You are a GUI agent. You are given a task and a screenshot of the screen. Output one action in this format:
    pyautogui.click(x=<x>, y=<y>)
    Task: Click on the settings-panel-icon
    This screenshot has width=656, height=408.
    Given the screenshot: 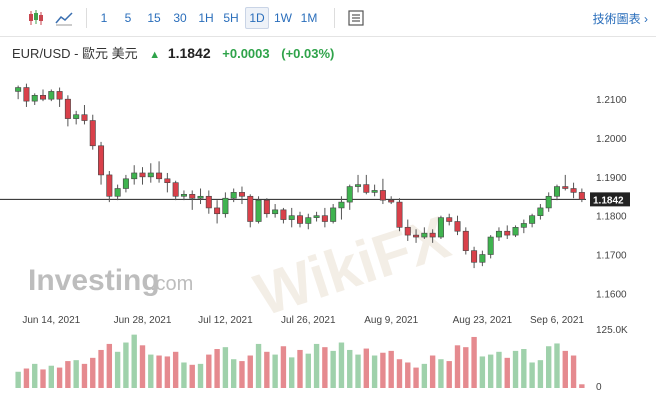 What is the action you would take?
    pyautogui.click(x=356, y=18)
    